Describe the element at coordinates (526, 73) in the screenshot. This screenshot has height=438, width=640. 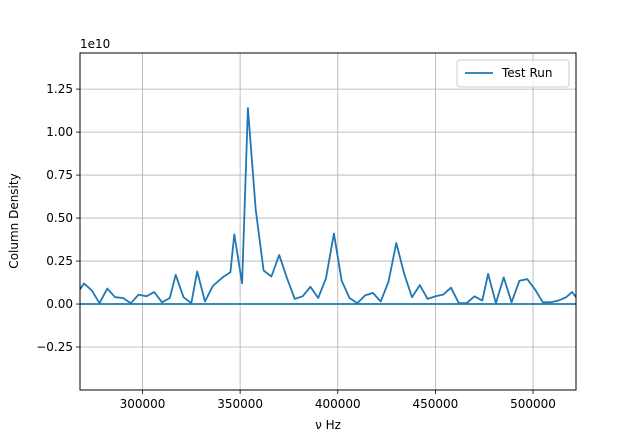
I see `legend-label: Test Run` at that location.